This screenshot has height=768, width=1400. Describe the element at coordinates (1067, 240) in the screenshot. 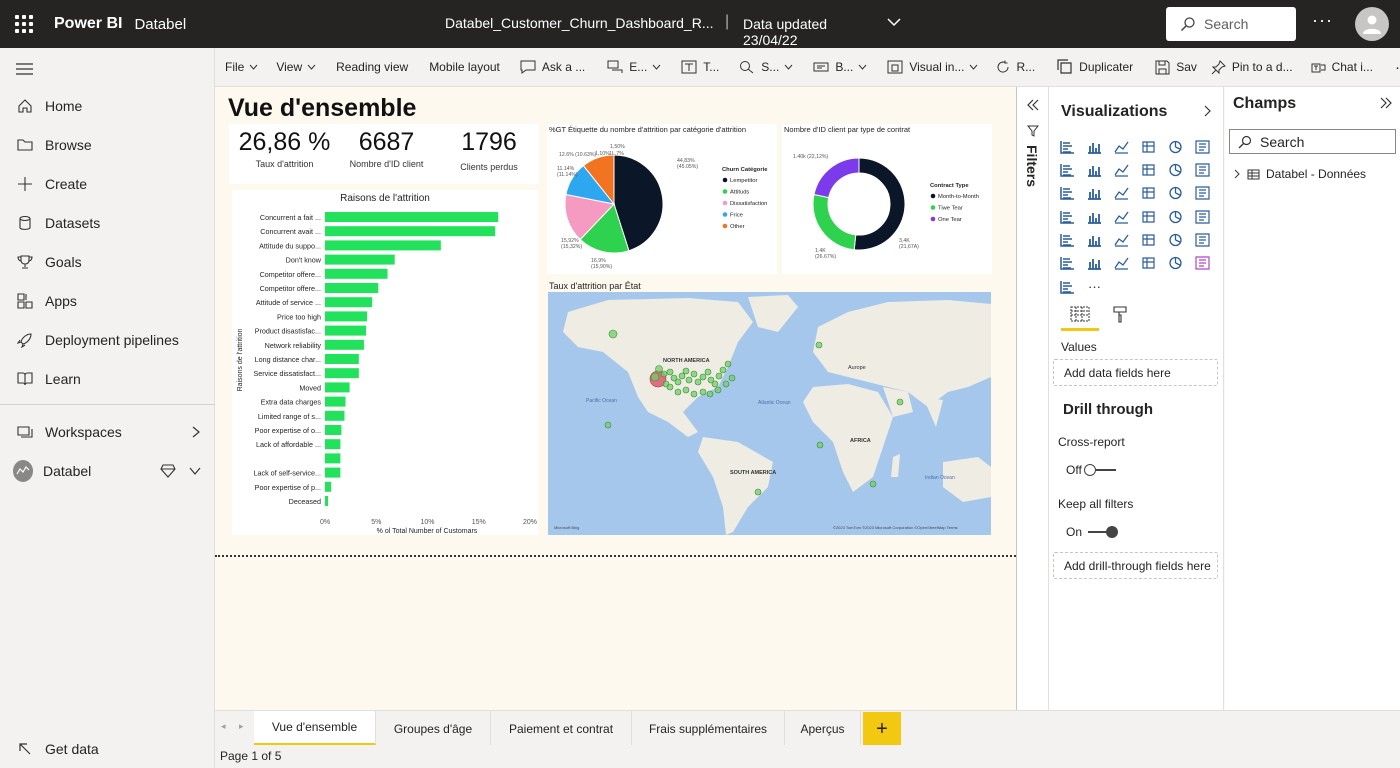

I see `kpi-icon` at that location.